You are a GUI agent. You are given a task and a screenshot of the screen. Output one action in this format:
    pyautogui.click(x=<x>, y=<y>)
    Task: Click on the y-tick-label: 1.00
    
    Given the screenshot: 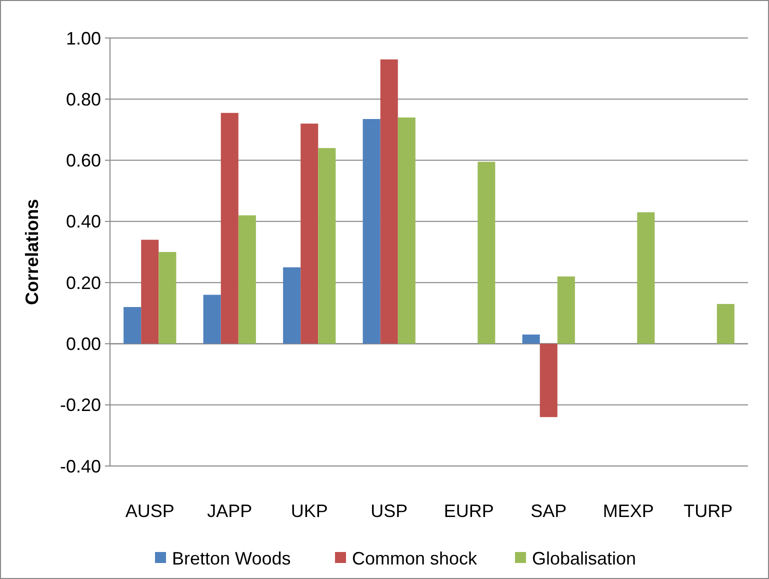 What is the action you would take?
    pyautogui.click(x=83, y=38)
    